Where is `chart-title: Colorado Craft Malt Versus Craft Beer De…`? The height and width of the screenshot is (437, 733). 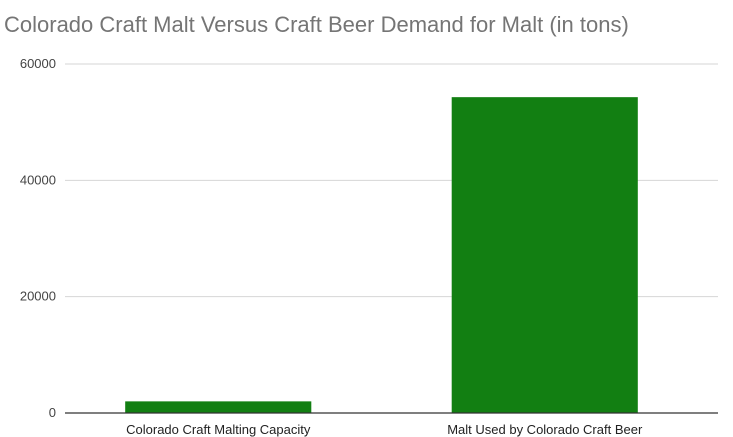
chart-title: Colorado Craft Malt Versus Craft Beer De… is located at coordinates (316, 24).